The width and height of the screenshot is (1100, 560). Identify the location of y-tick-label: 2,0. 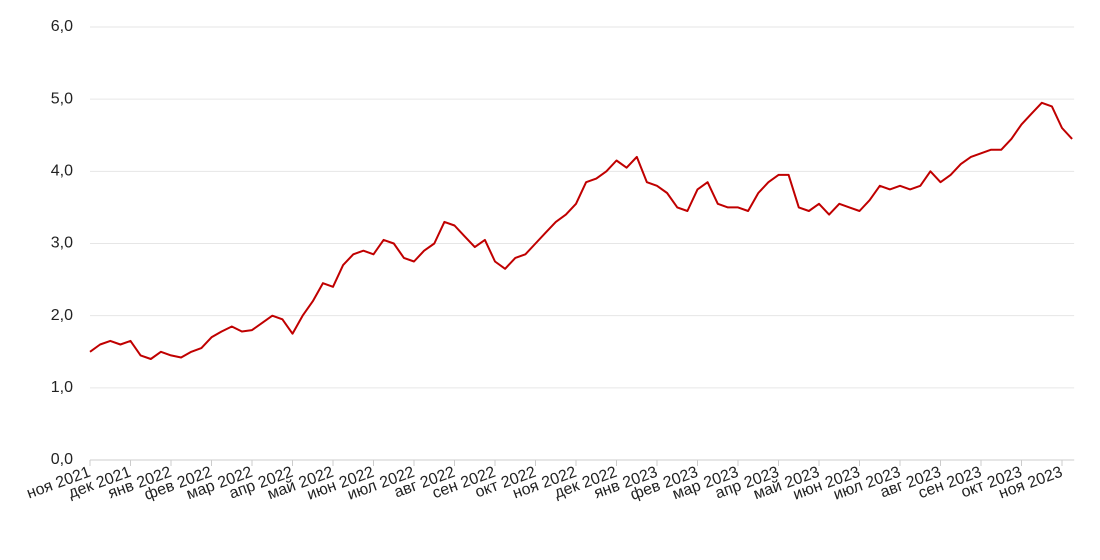
(62, 315).